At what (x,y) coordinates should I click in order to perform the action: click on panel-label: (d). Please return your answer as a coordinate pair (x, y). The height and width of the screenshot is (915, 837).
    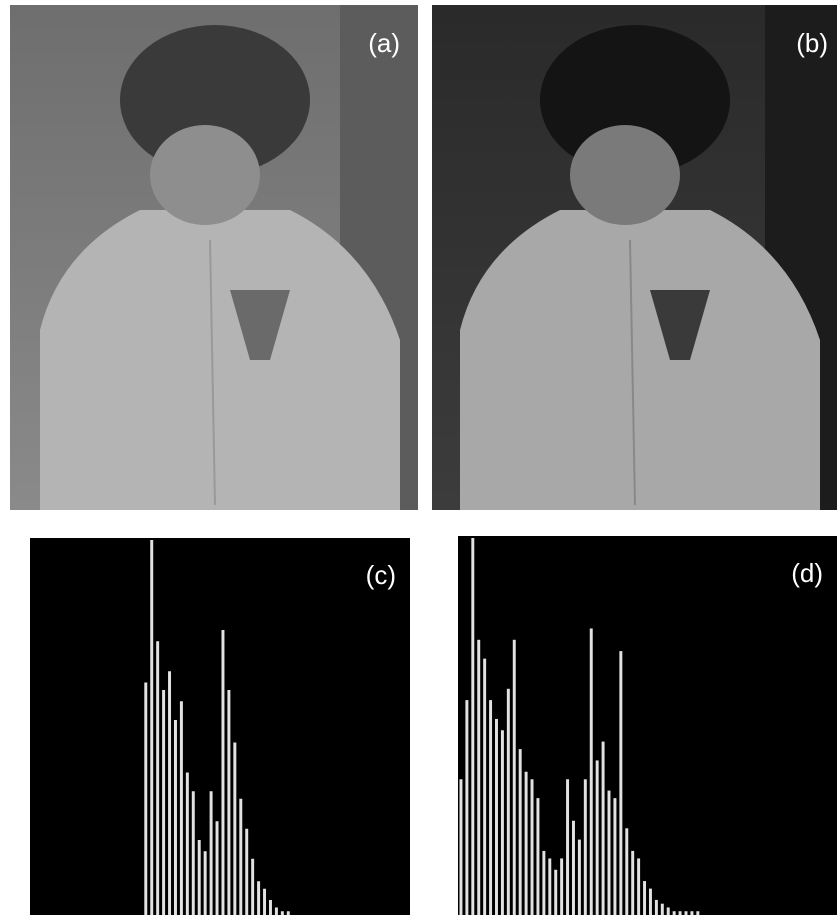
    Looking at the image, I should click on (807, 573).